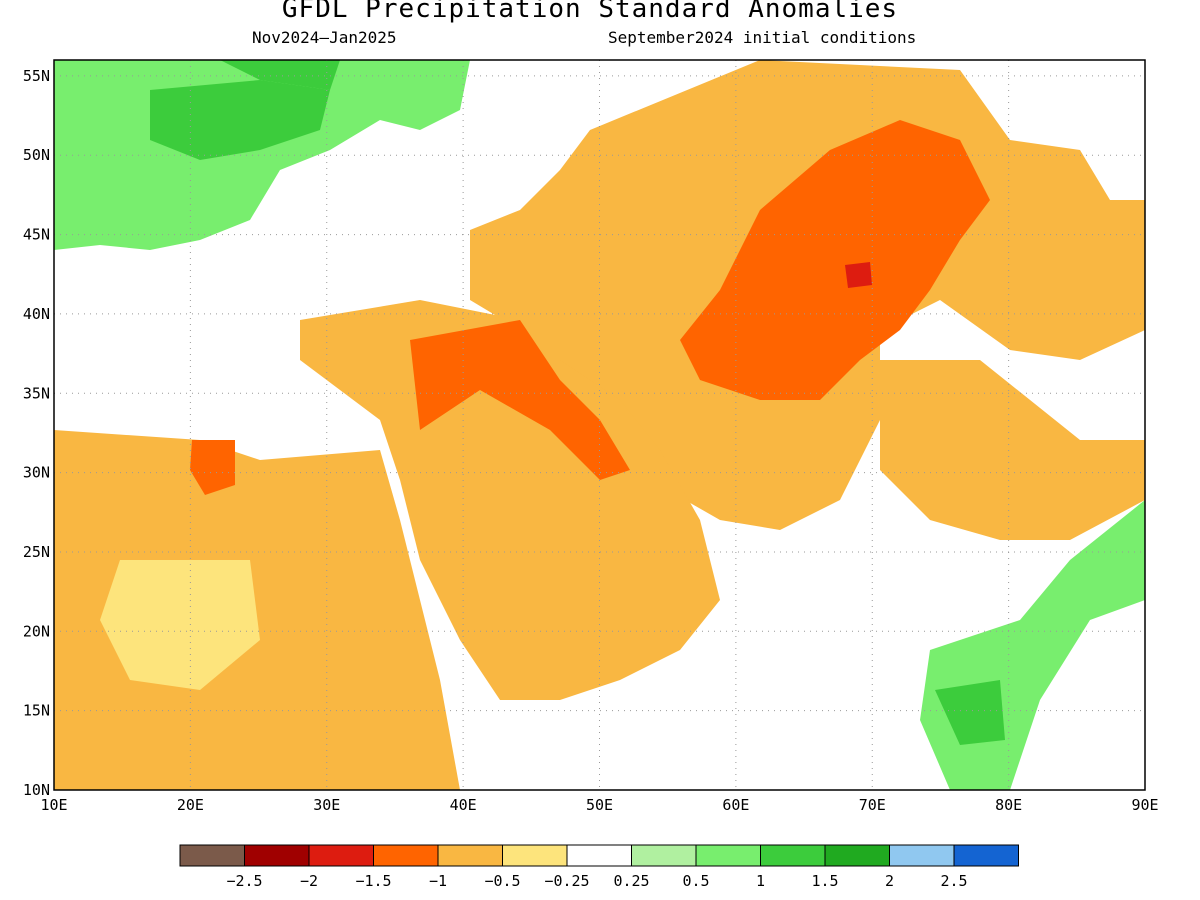 This screenshot has width=1200, height=900. I want to click on forecast-period: Nov2024—Jan2025, so click(324, 37).